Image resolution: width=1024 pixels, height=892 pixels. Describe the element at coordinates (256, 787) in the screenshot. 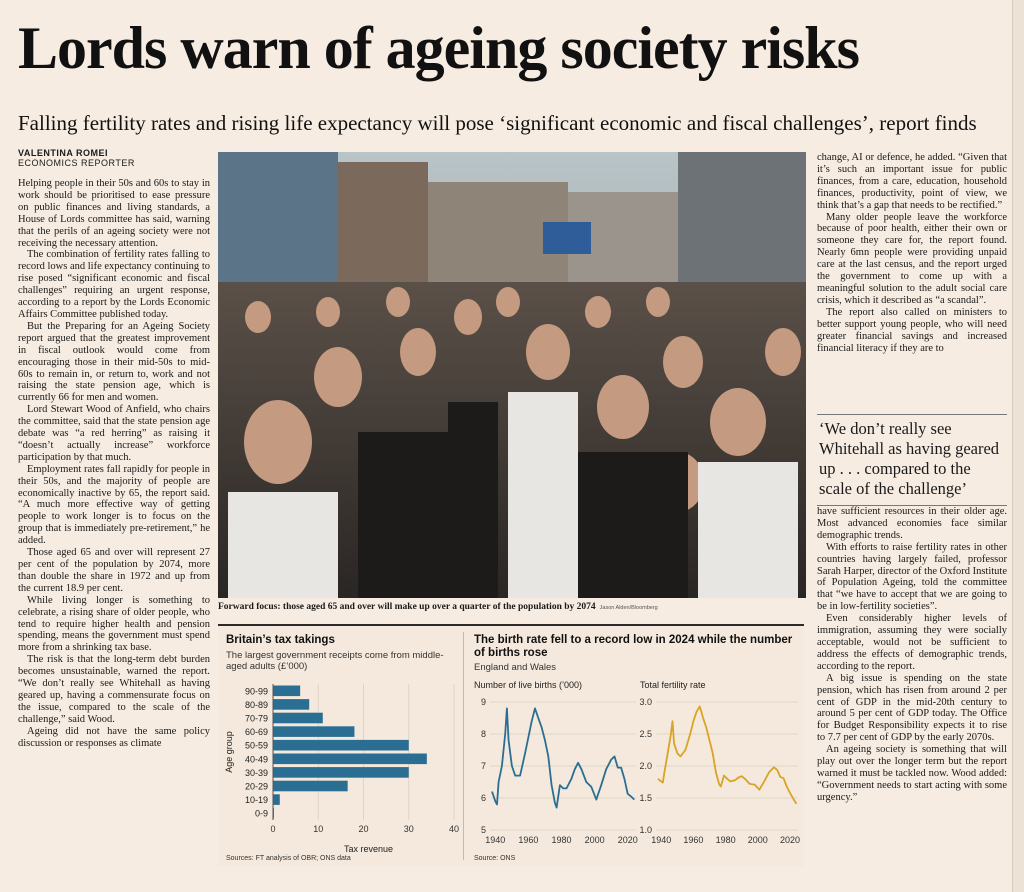

I see `y-tick-label: 20-29` at that location.